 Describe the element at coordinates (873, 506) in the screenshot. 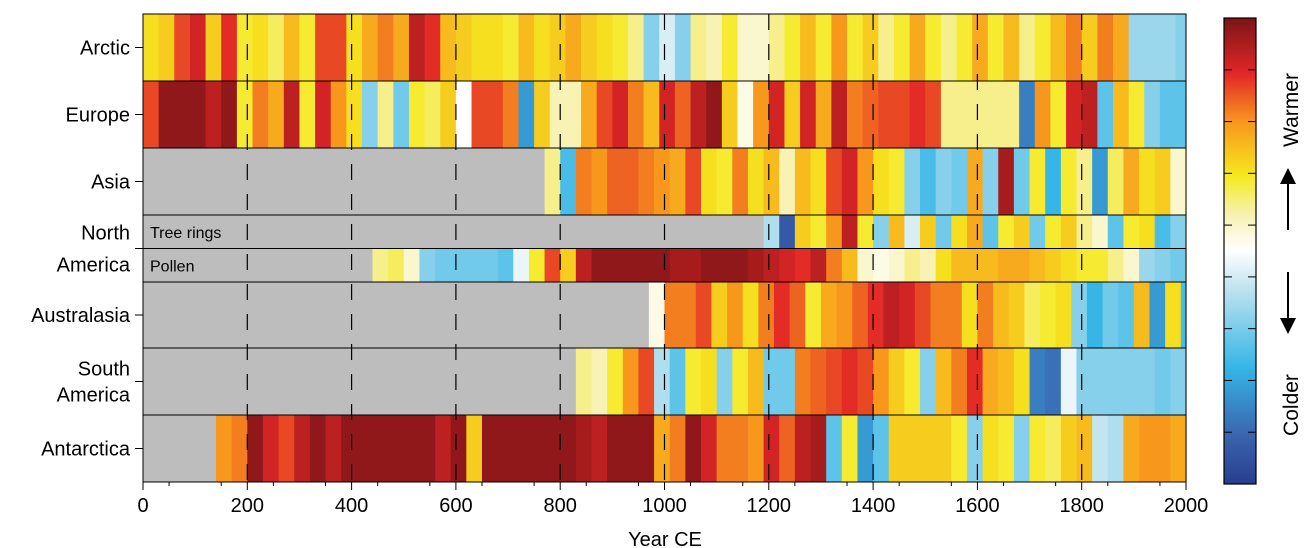

I see `x-tick-label-1400: 1400` at that location.